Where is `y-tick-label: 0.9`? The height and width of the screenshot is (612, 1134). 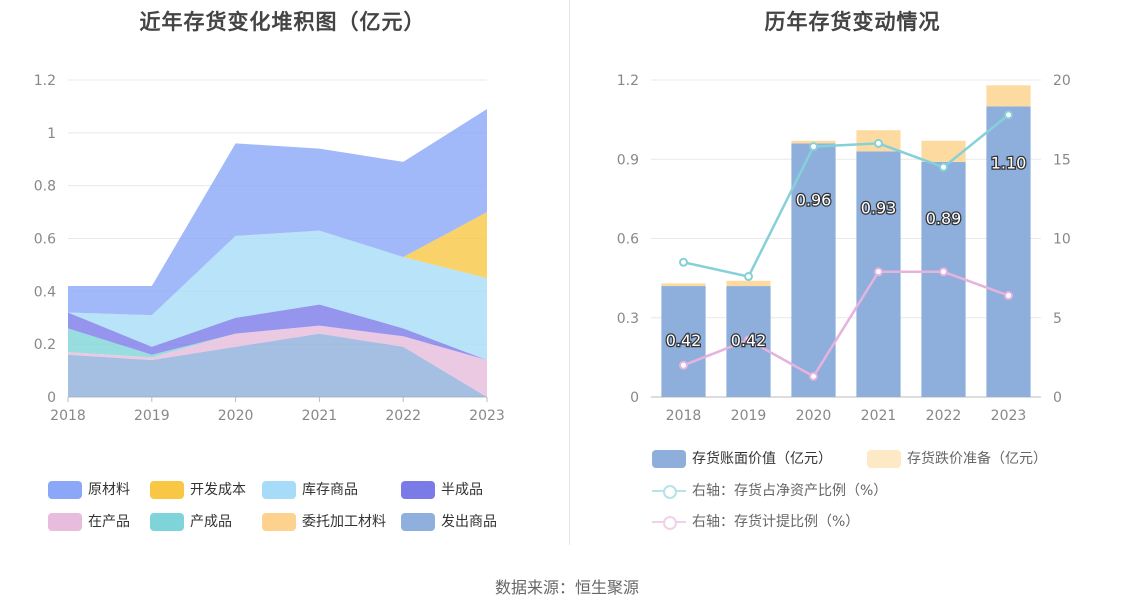 y-tick-label: 0.9 is located at coordinates (628, 160).